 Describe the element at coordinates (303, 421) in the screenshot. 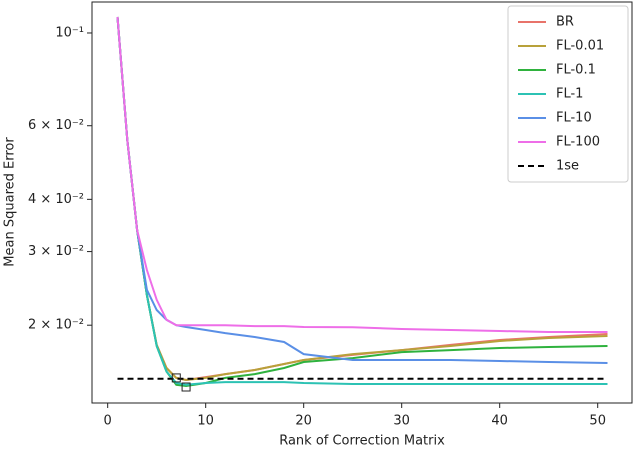

I see `x-tick-label: 20` at that location.